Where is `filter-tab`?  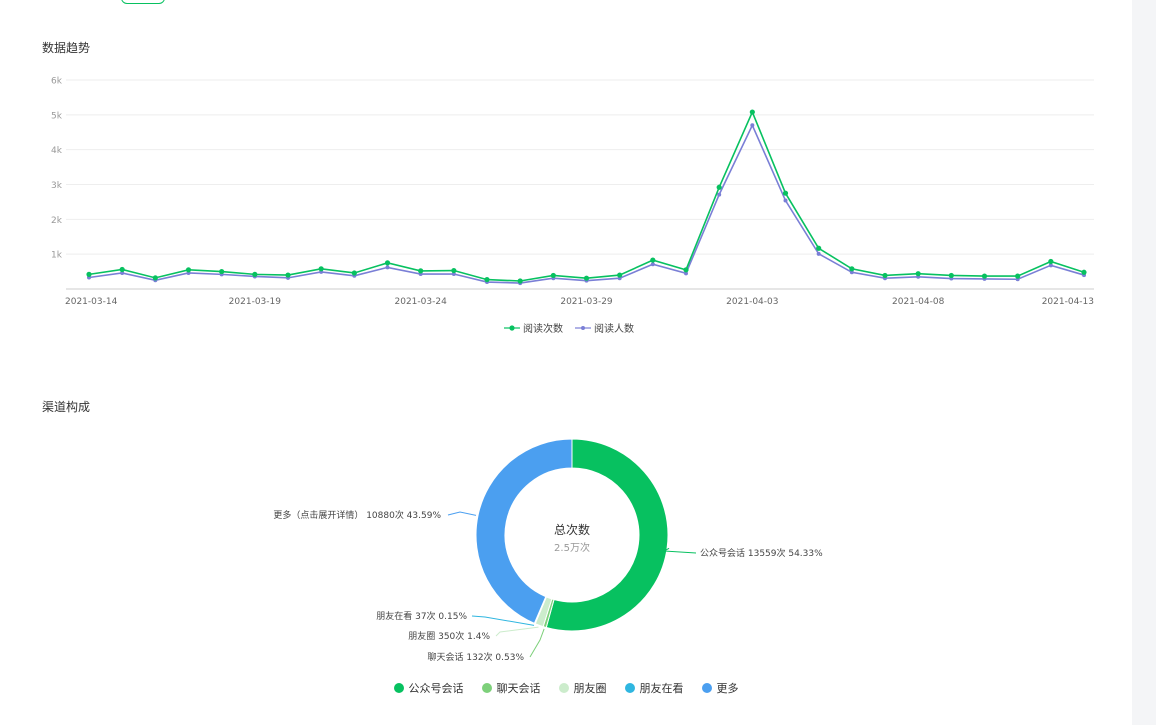
filter-tab is located at coordinates (143, 2).